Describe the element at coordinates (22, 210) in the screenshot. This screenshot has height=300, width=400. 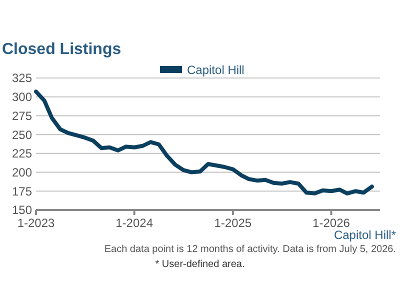
I see `y-tick-label: 150` at that location.